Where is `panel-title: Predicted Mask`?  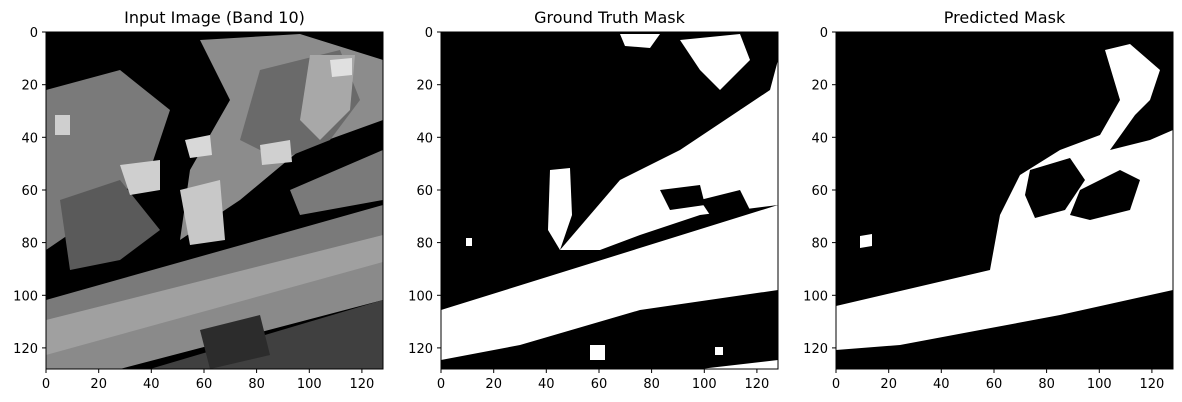
panel-title: Predicted Mask is located at coordinates (1005, 17).